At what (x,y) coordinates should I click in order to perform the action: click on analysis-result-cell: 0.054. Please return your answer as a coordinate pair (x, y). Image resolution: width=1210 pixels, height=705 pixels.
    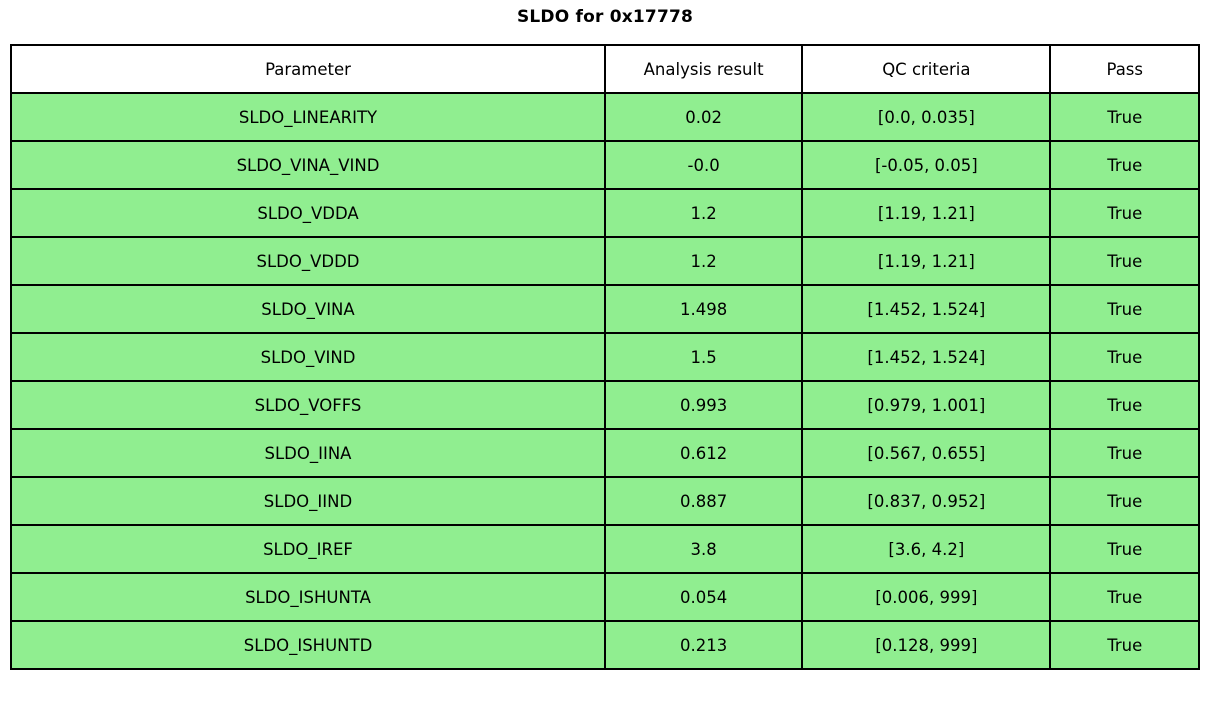
    Looking at the image, I should click on (703, 597).